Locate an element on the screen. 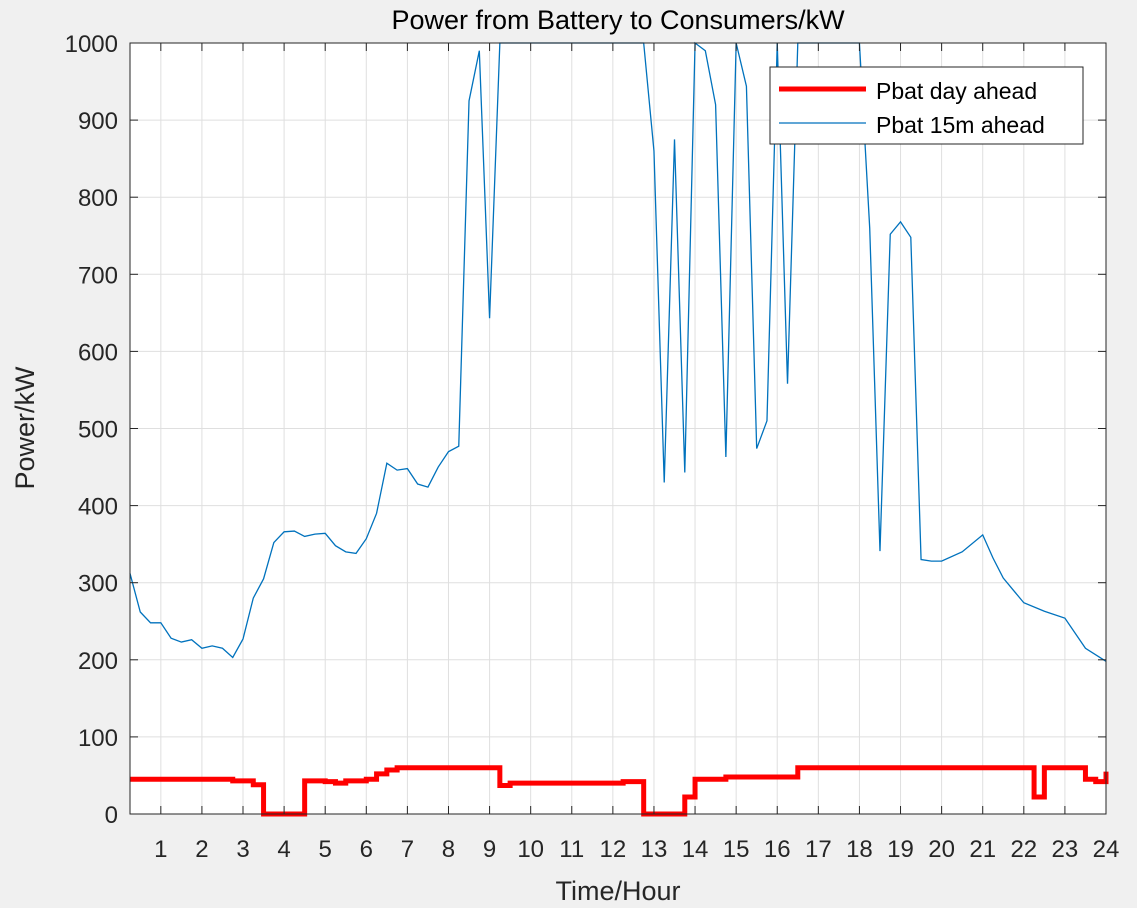  y-tick-label: 1000 is located at coordinates (91, 44).